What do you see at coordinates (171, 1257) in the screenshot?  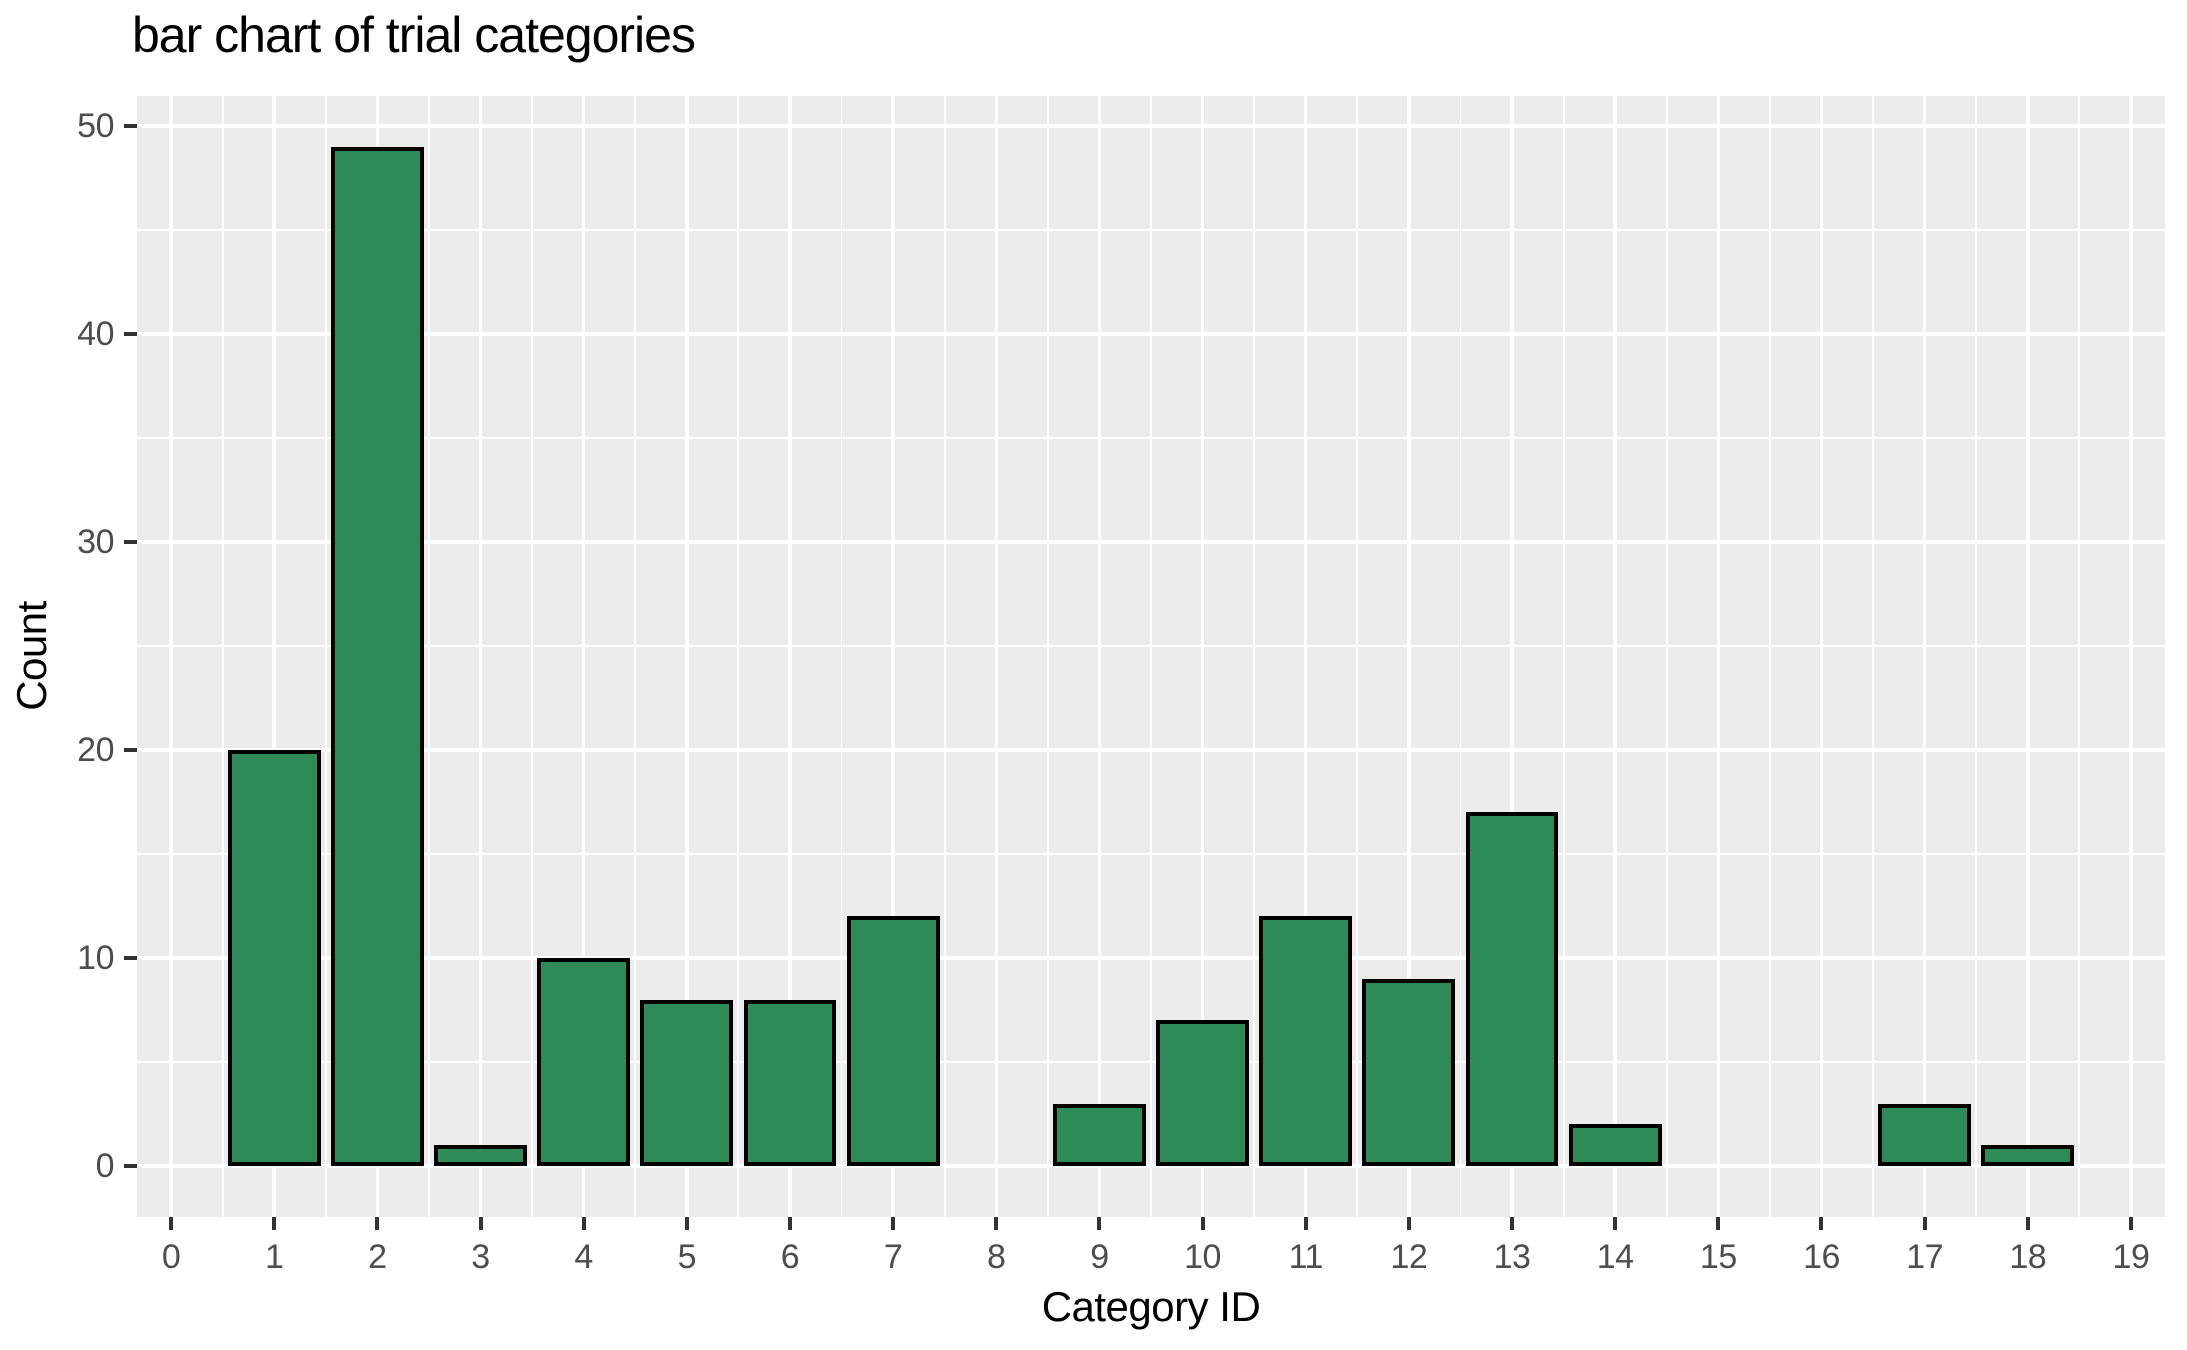 I see `x-tick-label: 0` at bounding box center [171, 1257].